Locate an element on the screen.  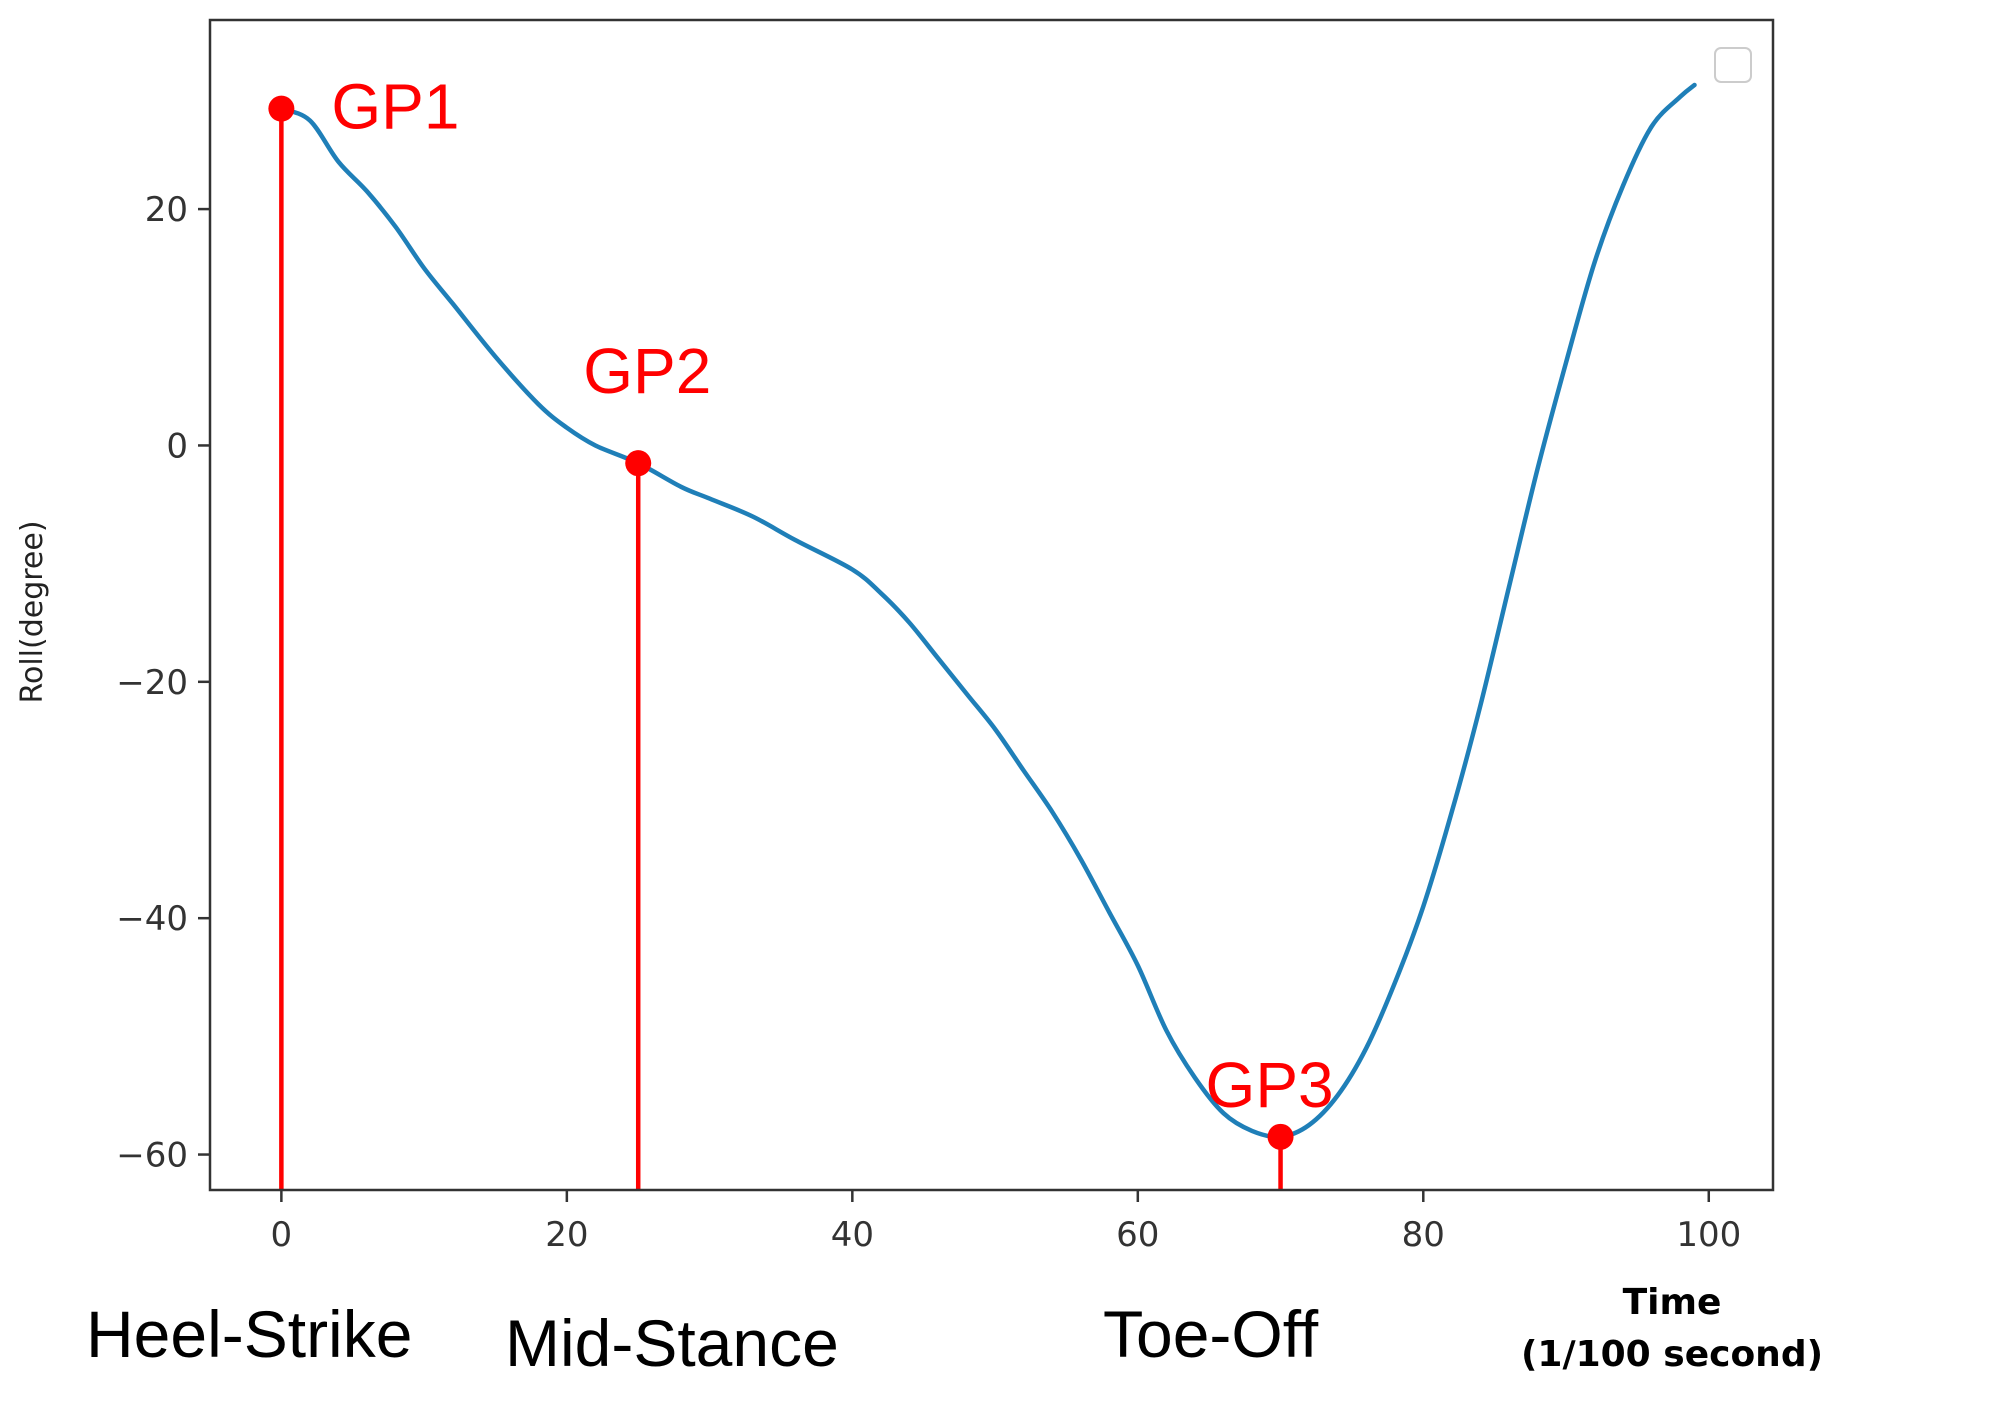
gp3-marker is located at coordinates (1280, 1136).